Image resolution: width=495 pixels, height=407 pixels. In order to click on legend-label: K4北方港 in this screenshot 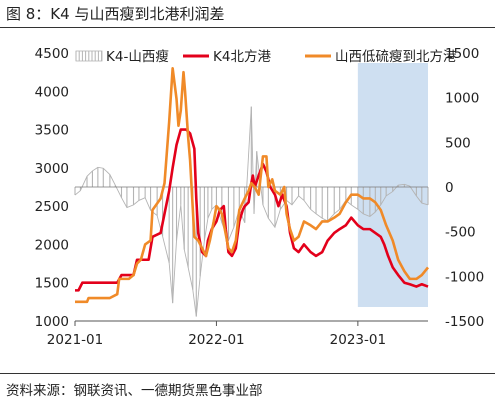, I will do `click(242, 57)`.